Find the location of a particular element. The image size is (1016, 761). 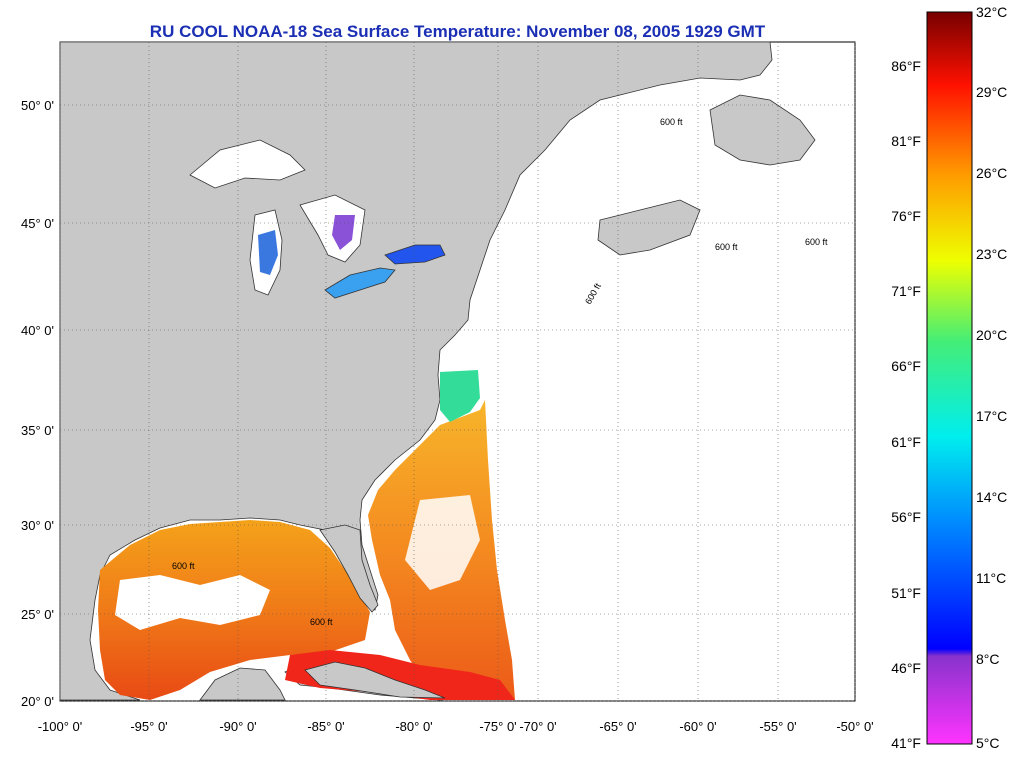

longitude-label: -100° 0' is located at coordinates (60, 726).